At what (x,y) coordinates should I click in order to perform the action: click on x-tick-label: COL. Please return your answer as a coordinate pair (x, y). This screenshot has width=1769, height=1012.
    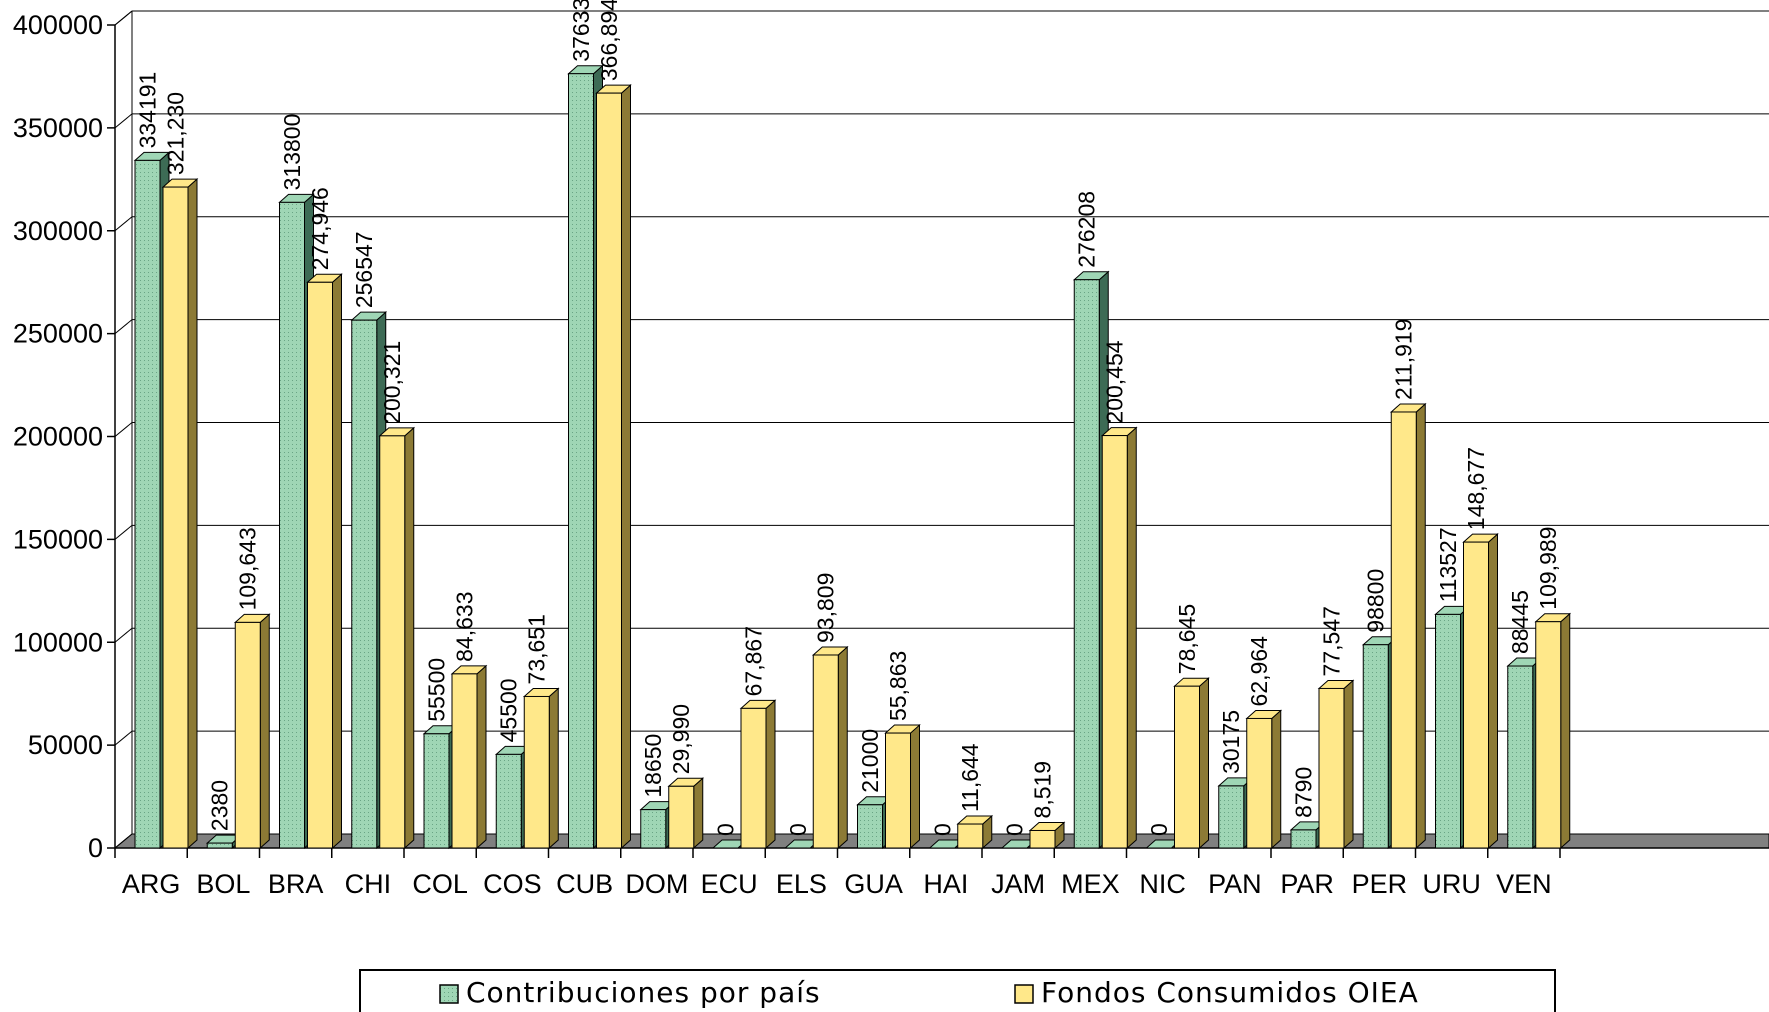
    Looking at the image, I should click on (440, 884).